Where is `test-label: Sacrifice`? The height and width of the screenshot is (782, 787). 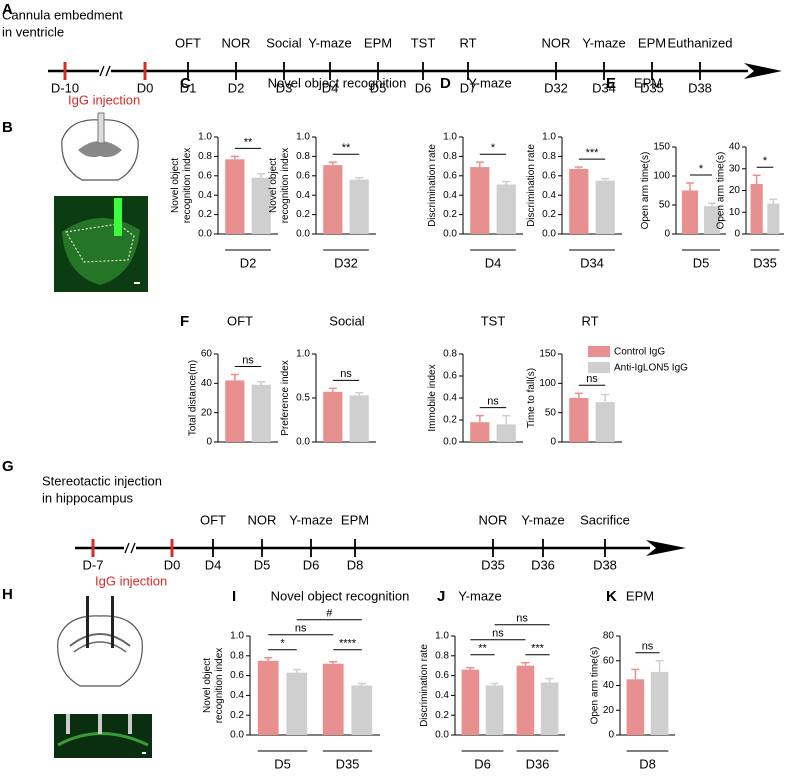
test-label: Sacrifice is located at coordinates (605, 519).